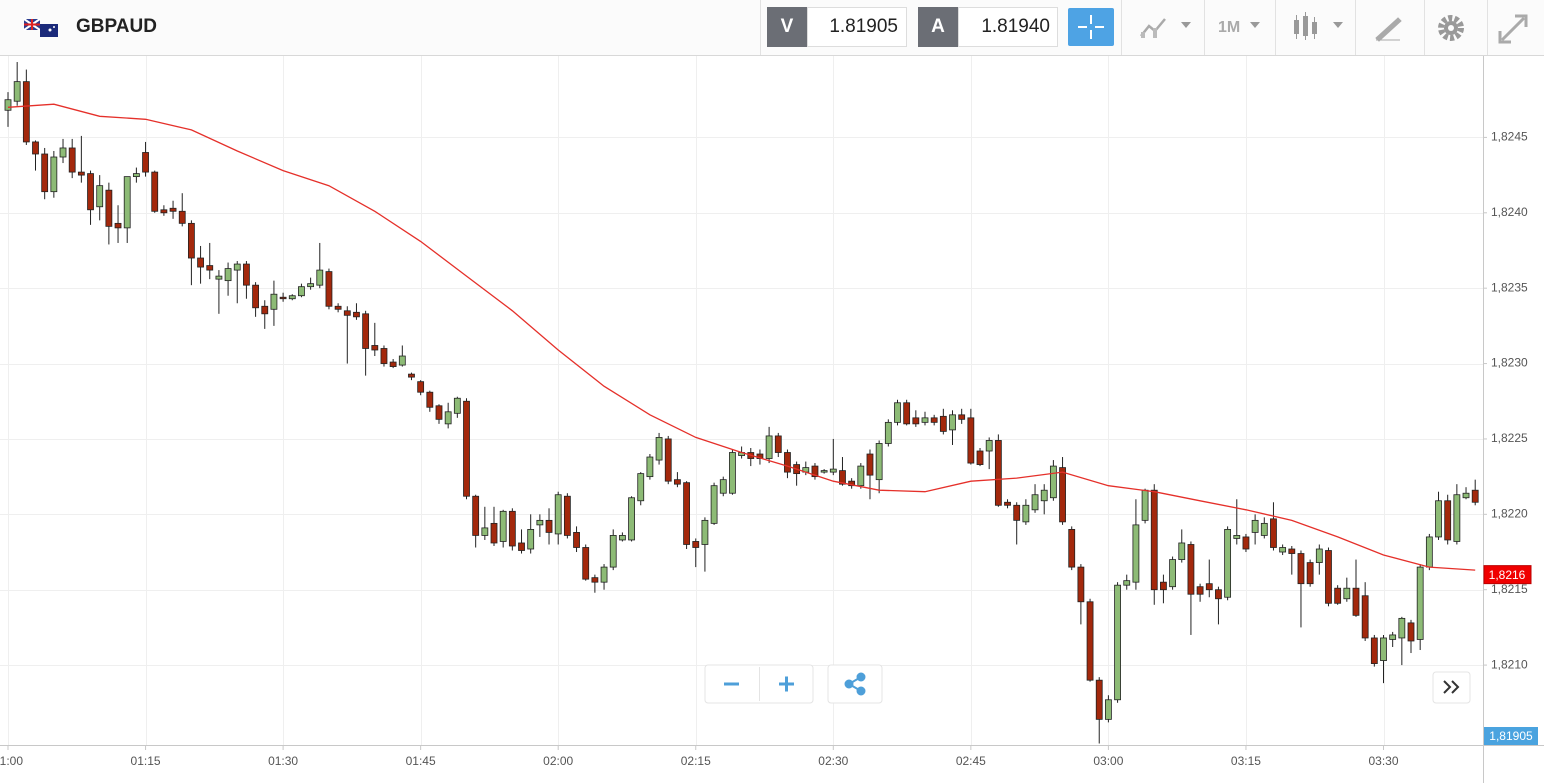 The image size is (1544, 783). Describe the element at coordinates (1388, 29) in the screenshot. I see `drawing-tool-button` at that location.